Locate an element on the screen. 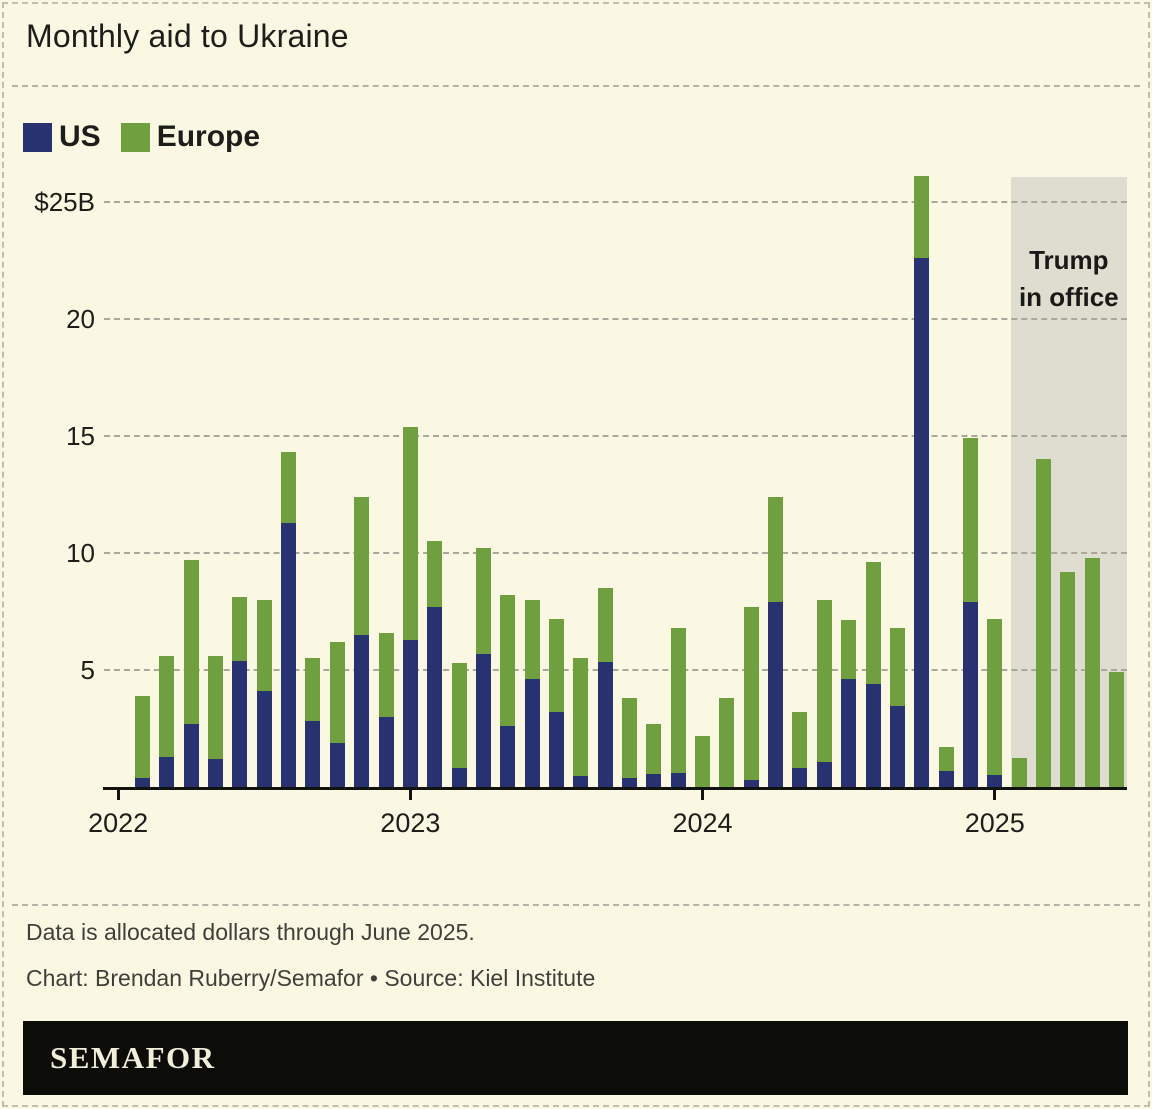 The width and height of the screenshot is (1152, 1109). x-axis-tick-2025 is located at coordinates (995, 795).